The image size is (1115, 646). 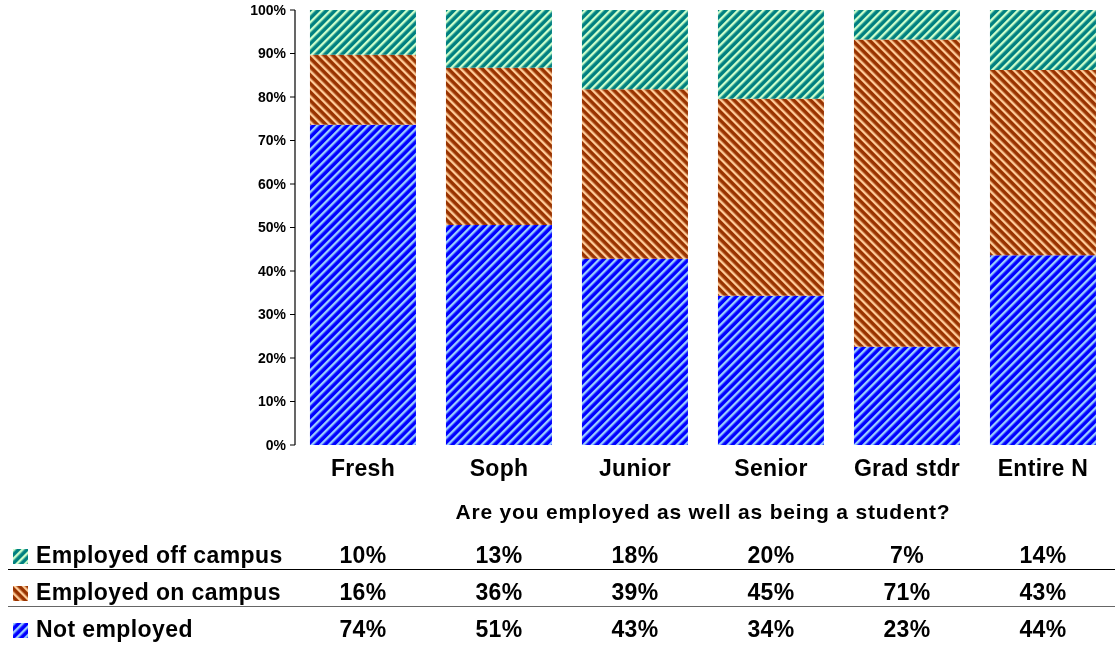 I want to click on x-axis-title: Are you employed as well as being a student?, so click(x=703, y=511).